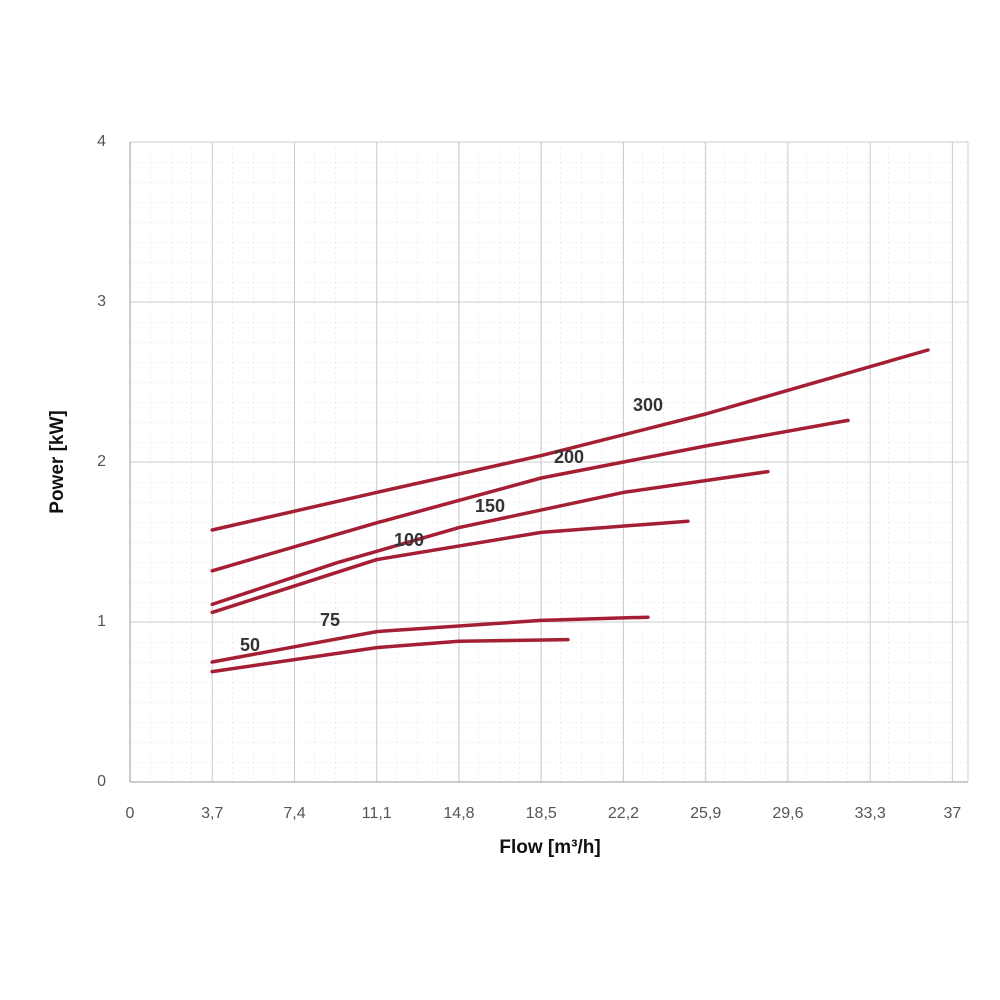  I want to click on curve-label: 100, so click(409, 540).